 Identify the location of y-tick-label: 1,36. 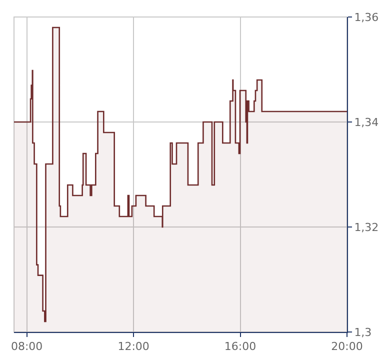
(366, 17).